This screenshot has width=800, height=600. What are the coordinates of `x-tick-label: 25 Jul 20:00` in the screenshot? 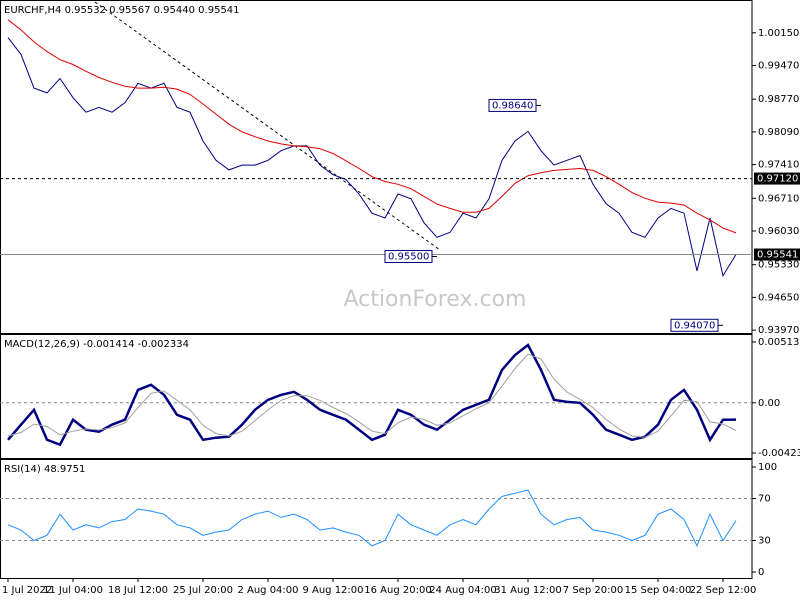 It's located at (203, 590).